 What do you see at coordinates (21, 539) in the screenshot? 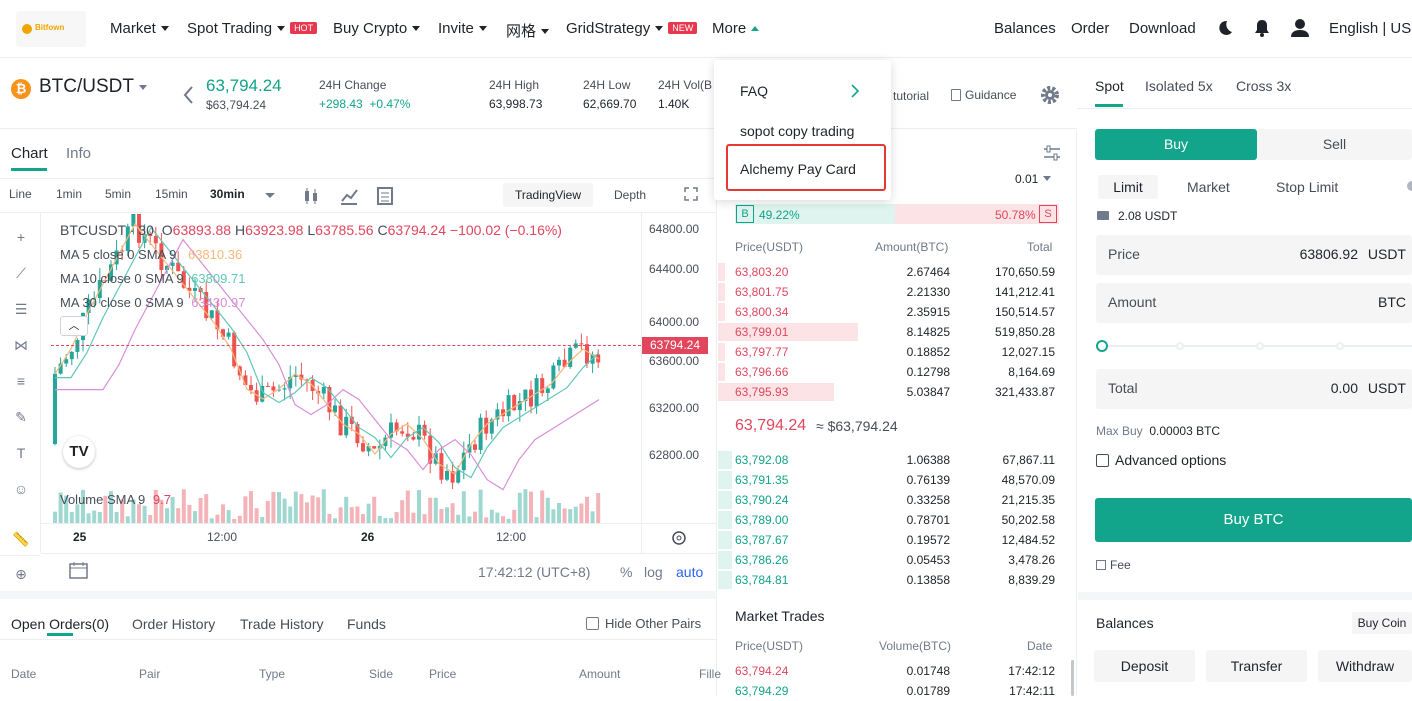
I see `ruler-icon: 📏` at bounding box center [21, 539].